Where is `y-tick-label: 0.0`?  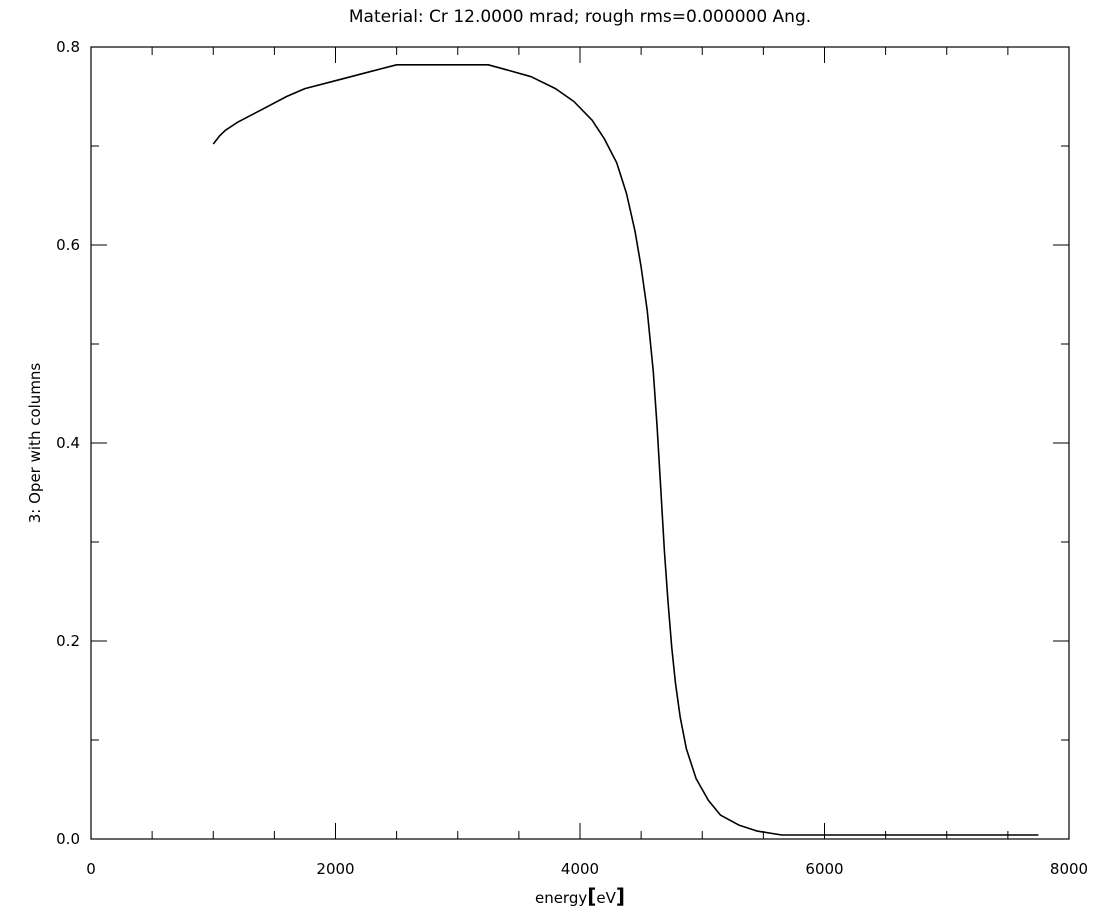 y-tick-label: 0.0 is located at coordinates (68, 839).